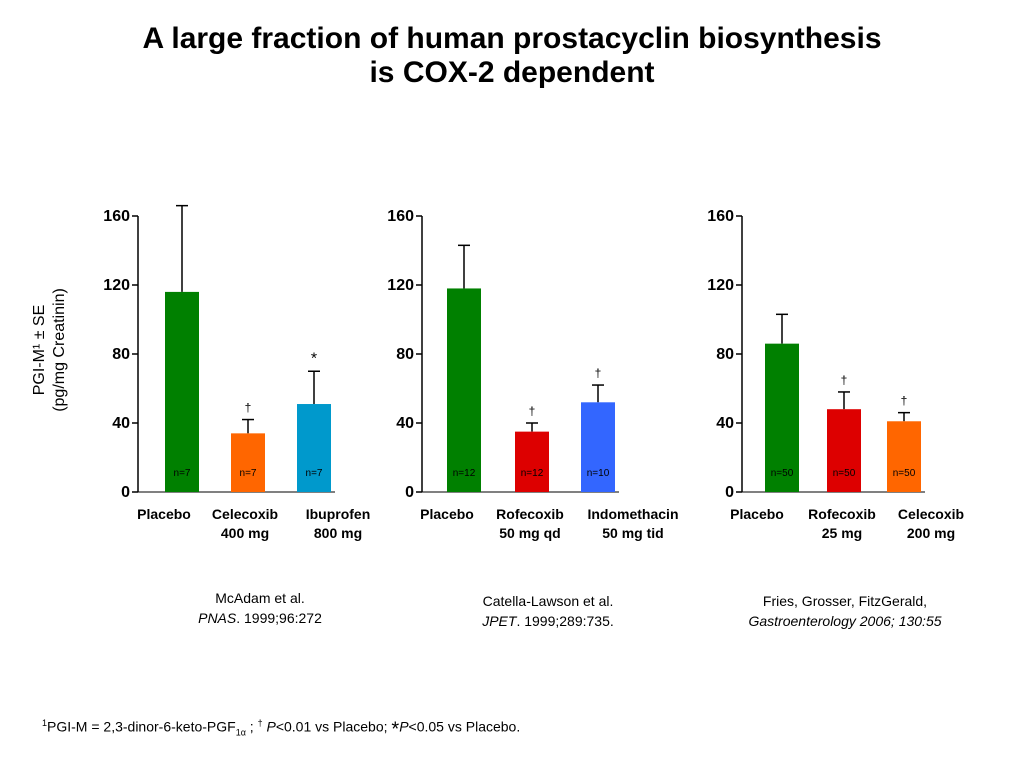 The height and width of the screenshot is (768, 1024). What do you see at coordinates (251, 726) in the screenshot?
I see `footnote-part-2: ;` at bounding box center [251, 726].